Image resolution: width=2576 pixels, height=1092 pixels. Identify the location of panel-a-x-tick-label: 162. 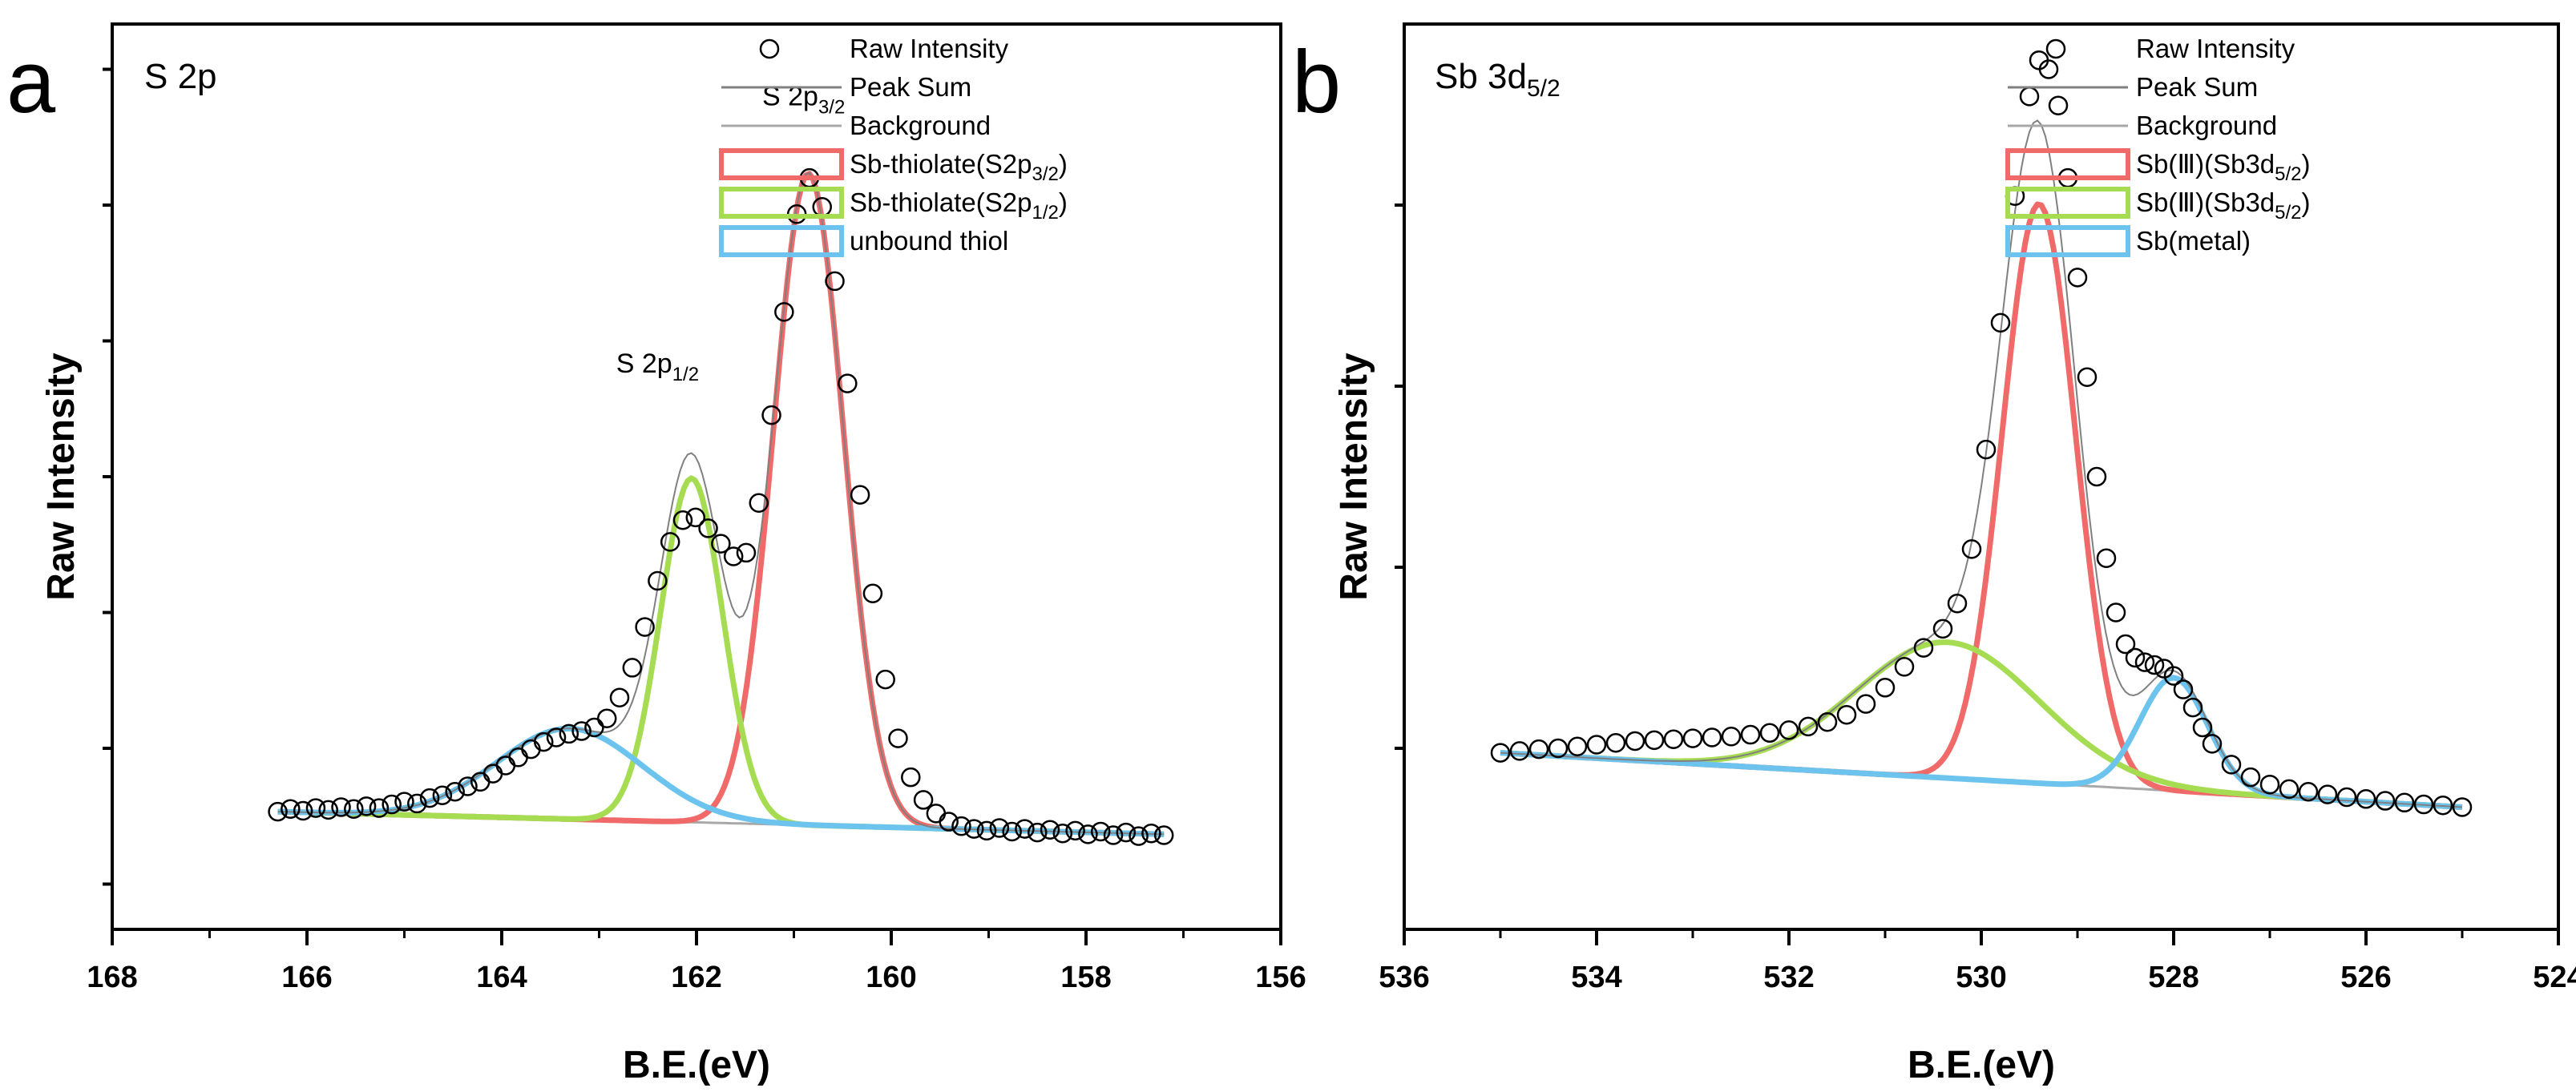
(696, 977).